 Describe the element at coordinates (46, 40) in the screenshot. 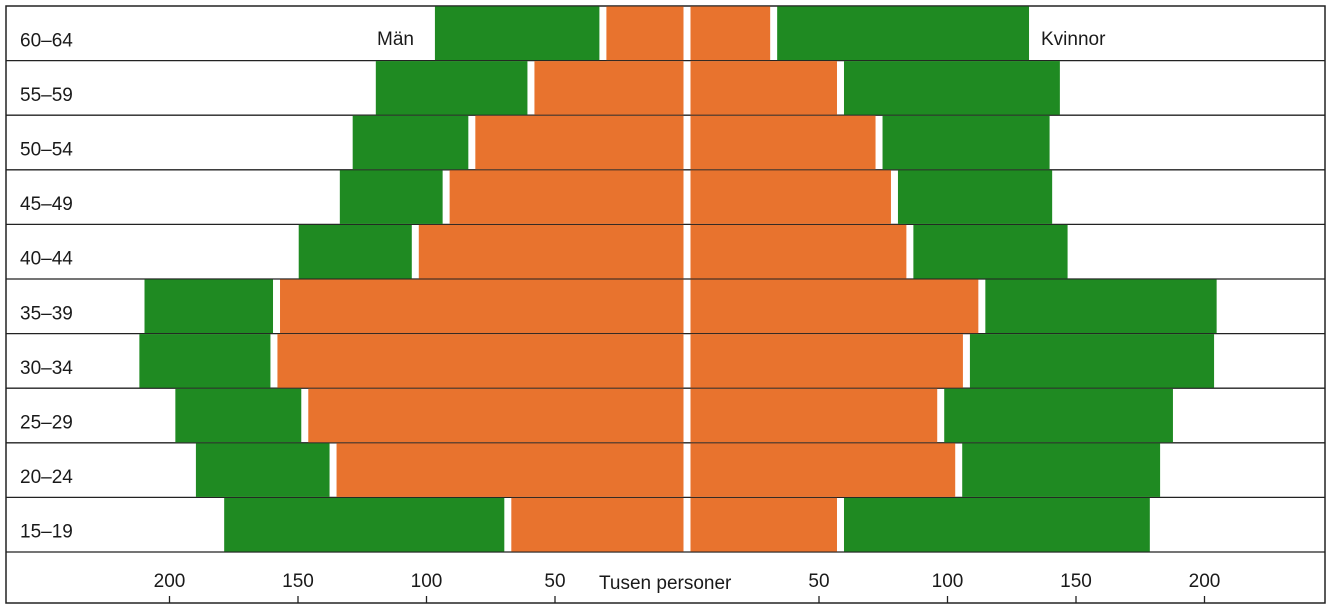

I see `age-group-label: 60–64` at that location.